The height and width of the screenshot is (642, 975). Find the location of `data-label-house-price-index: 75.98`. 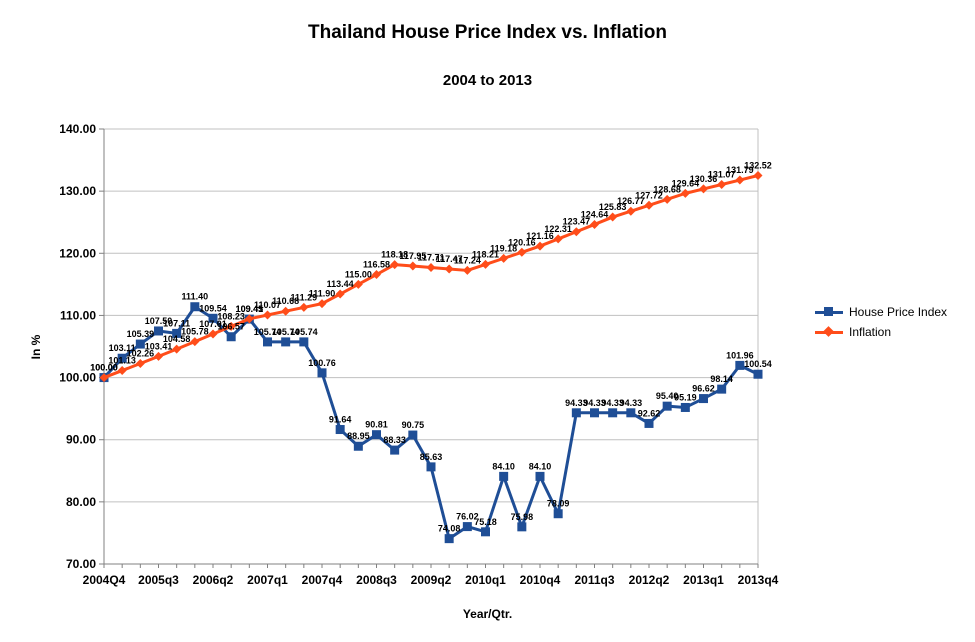

data-label-house-price-index: 75.98 is located at coordinates (522, 517).